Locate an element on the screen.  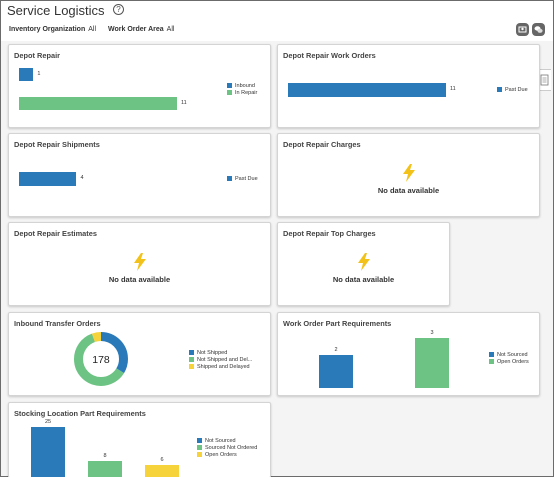
card-title: Depot Repair Work Orders is located at coordinates (329, 55).